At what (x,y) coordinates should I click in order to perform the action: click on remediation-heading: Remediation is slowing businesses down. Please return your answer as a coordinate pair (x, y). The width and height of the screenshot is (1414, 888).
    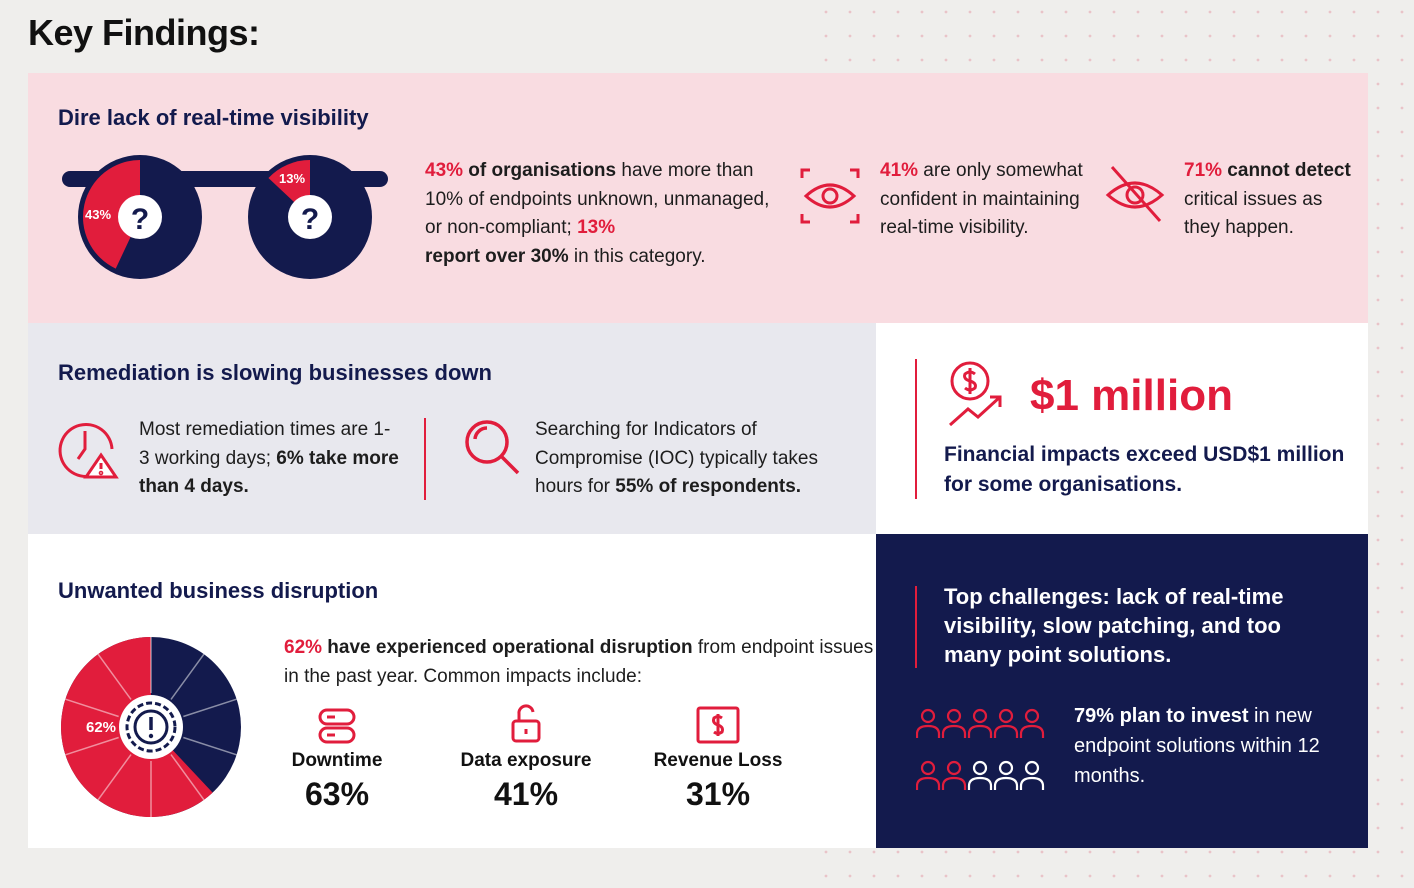
    Looking at the image, I should click on (275, 372).